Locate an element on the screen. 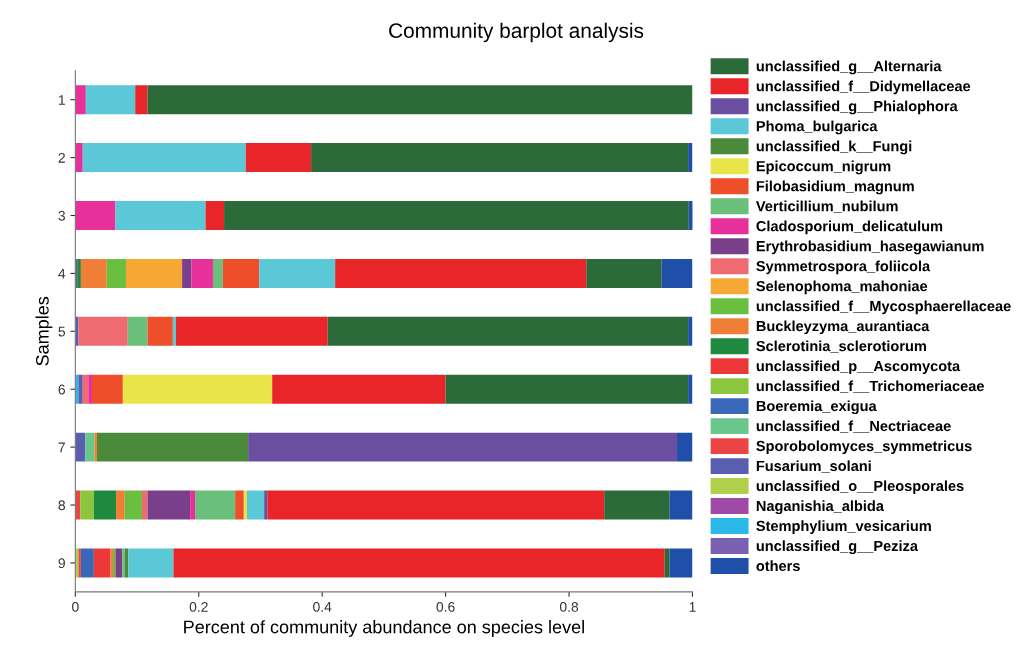  legend-label: Fusarium_solani is located at coordinates (813, 466).